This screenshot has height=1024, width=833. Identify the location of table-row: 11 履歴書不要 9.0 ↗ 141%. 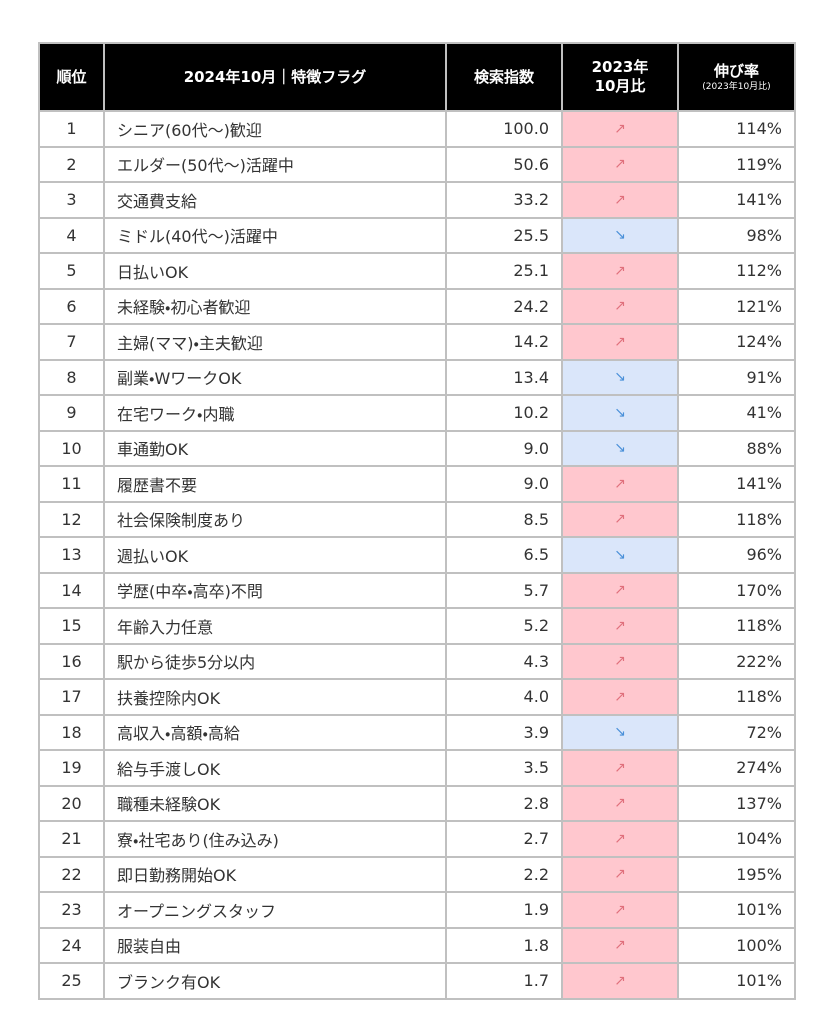
(417, 484).